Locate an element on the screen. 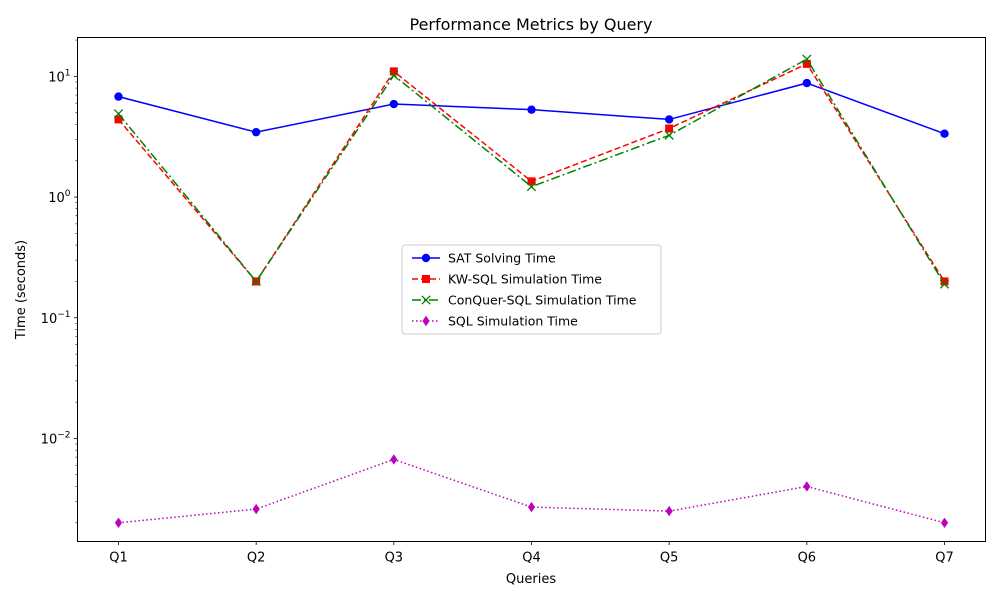 Image resolution: width=1000 pixels, height=600 pixels. y-tick-label: 10⁰ is located at coordinates (59, 197).